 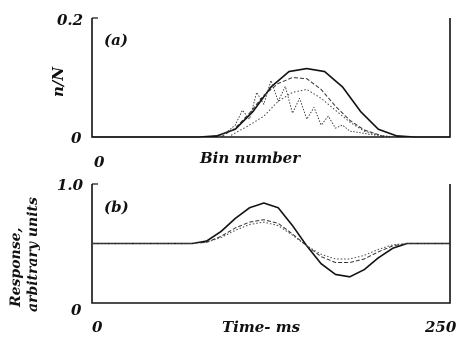 I want to click on panel-b-ytick-label-bottom: 0, so click(x=76, y=310).